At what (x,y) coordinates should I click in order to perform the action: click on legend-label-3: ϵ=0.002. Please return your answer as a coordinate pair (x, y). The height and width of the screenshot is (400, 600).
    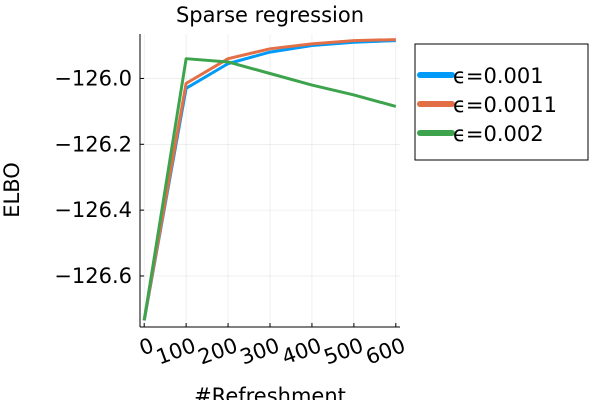
    Looking at the image, I should click on (498, 134).